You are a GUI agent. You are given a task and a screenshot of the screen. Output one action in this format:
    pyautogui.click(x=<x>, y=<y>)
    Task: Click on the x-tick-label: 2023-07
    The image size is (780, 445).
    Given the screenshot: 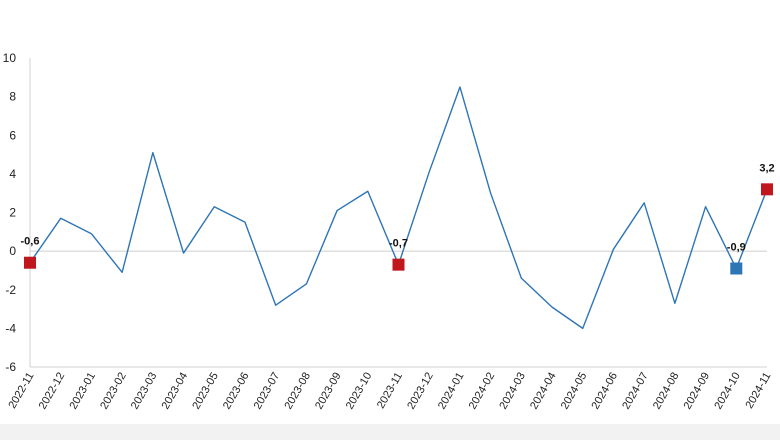 What is the action you would take?
    pyautogui.click(x=267, y=391)
    